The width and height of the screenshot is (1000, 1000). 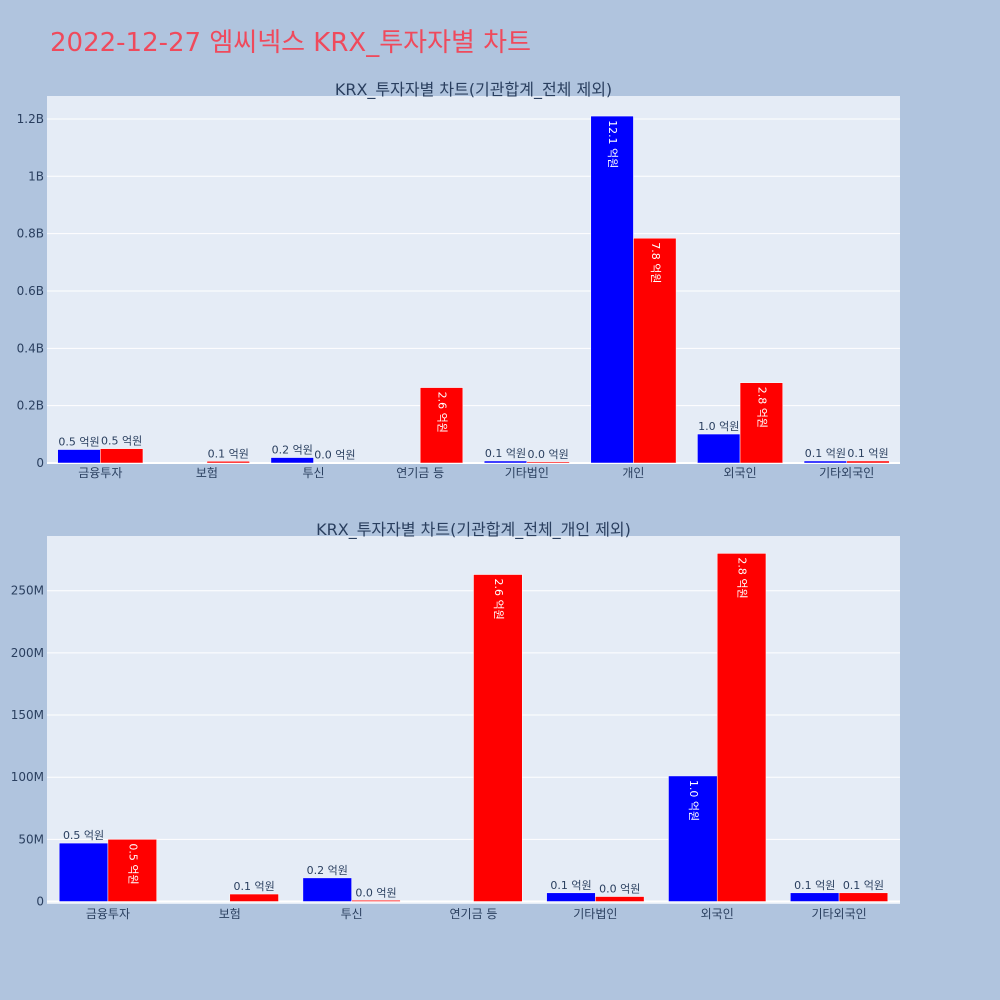 What do you see at coordinates (291, 43) in the screenshot?
I see `page-title: 2022-12-27 엠씨넥스 KRX_투자자별 차트` at bounding box center [291, 43].